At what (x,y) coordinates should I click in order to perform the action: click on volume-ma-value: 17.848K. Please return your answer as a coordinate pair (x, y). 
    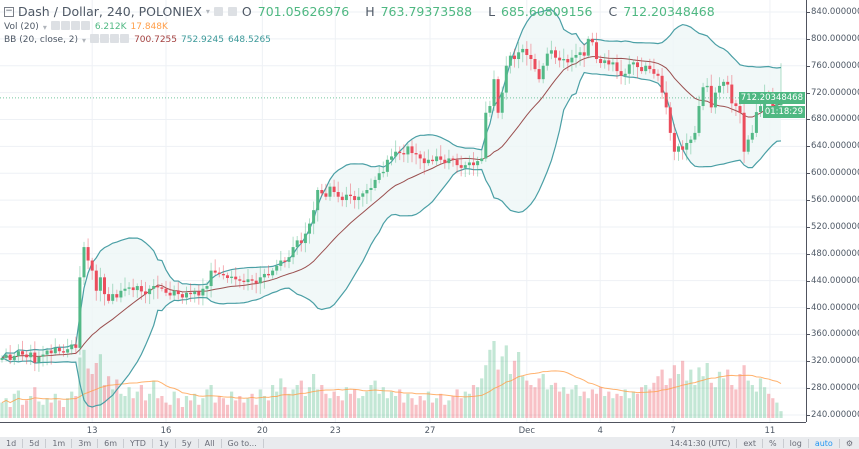
    Looking at the image, I should click on (149, 27).